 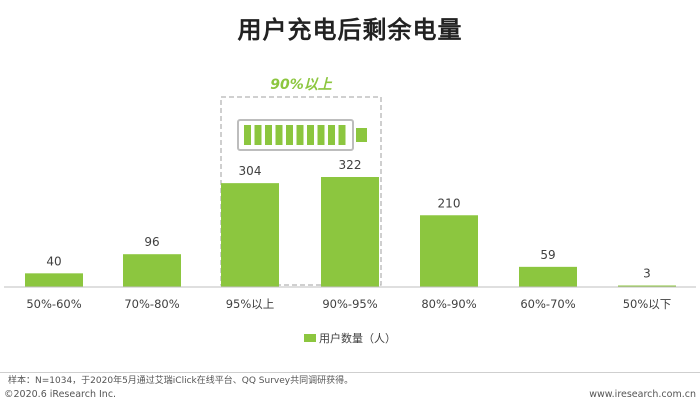 What do you see at coordinates (350, 165) in the screenshot?
I see `value-label-4: 322` at bounding box center [350, 165].